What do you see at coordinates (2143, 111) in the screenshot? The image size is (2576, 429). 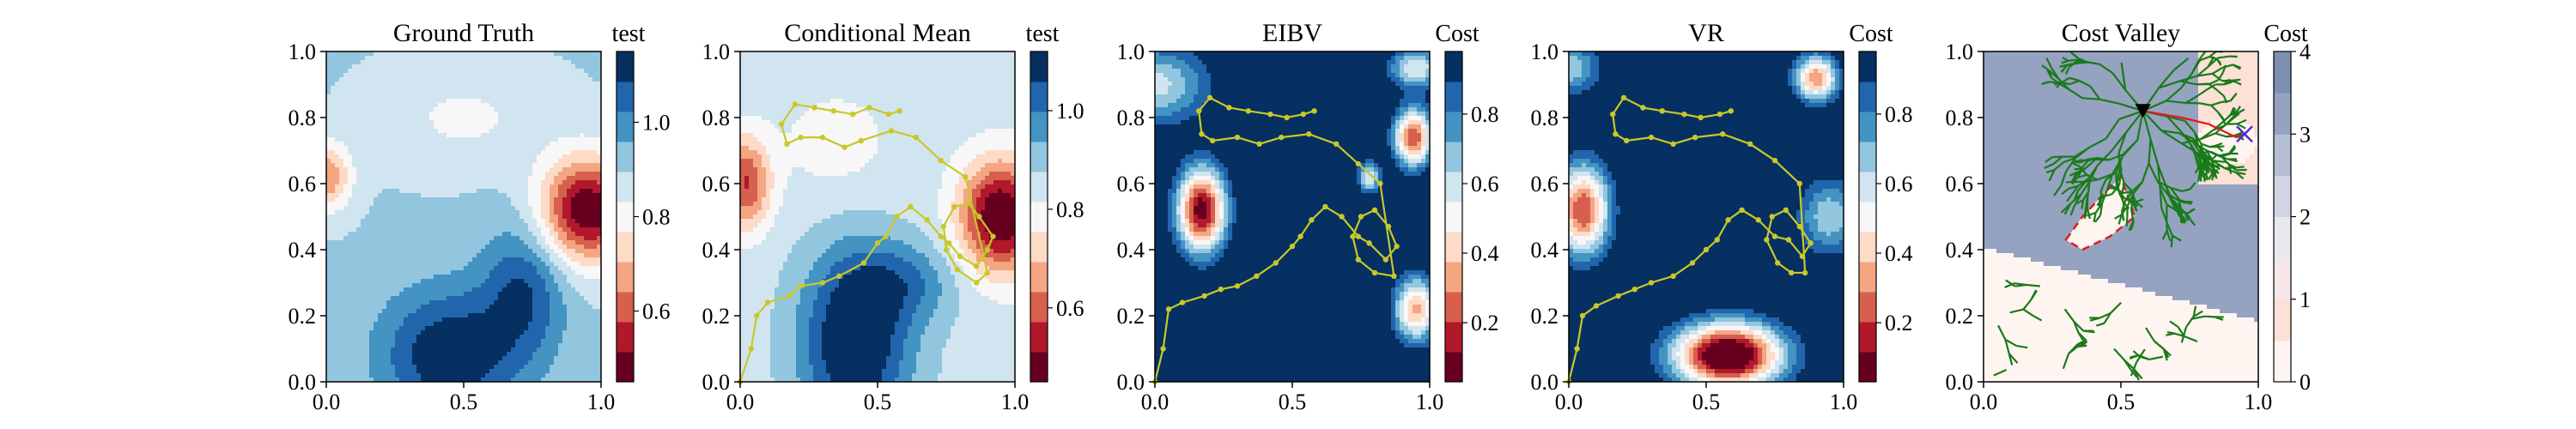 I see `agent-marker` at bounding box center [2143, 111].